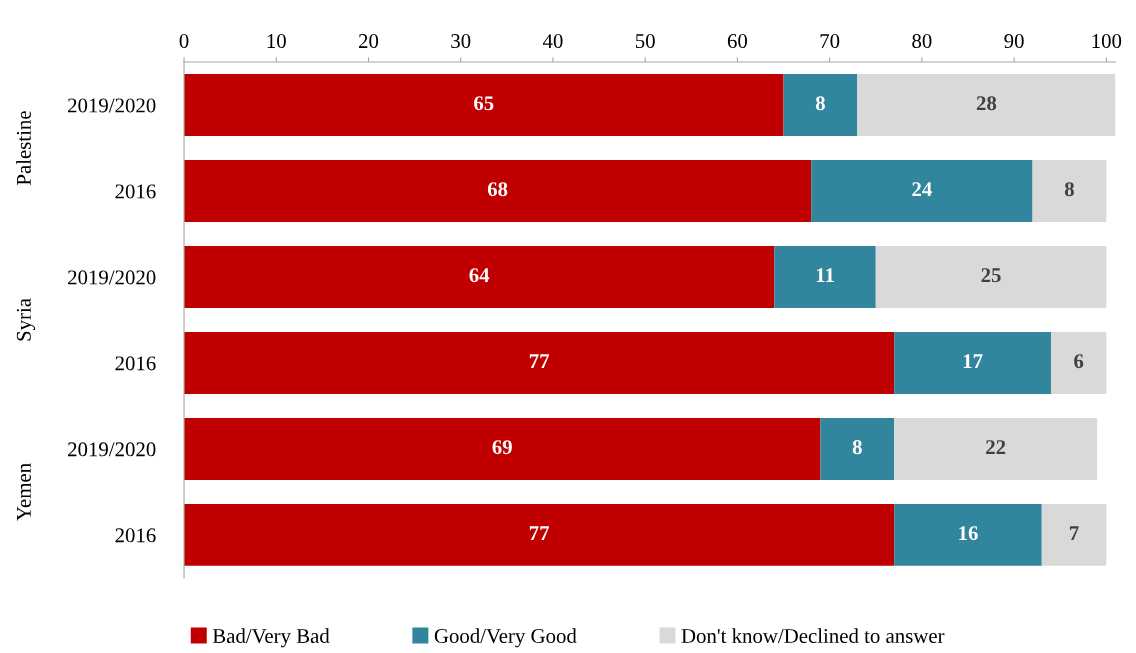 This screenshot has height=653, width=1136. What do you see at coordinates (26, 319) in the screenshot?
I see `text: Syria` at bounding box center [26, 319].